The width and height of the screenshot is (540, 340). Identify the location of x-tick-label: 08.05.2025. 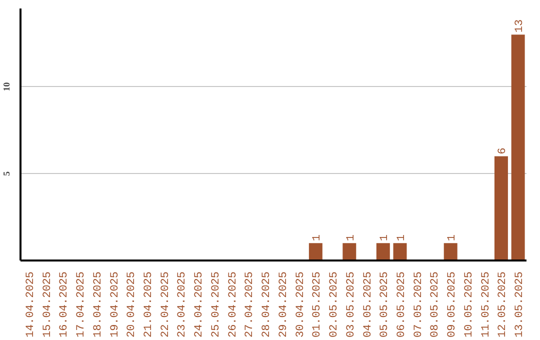
(436, 304).